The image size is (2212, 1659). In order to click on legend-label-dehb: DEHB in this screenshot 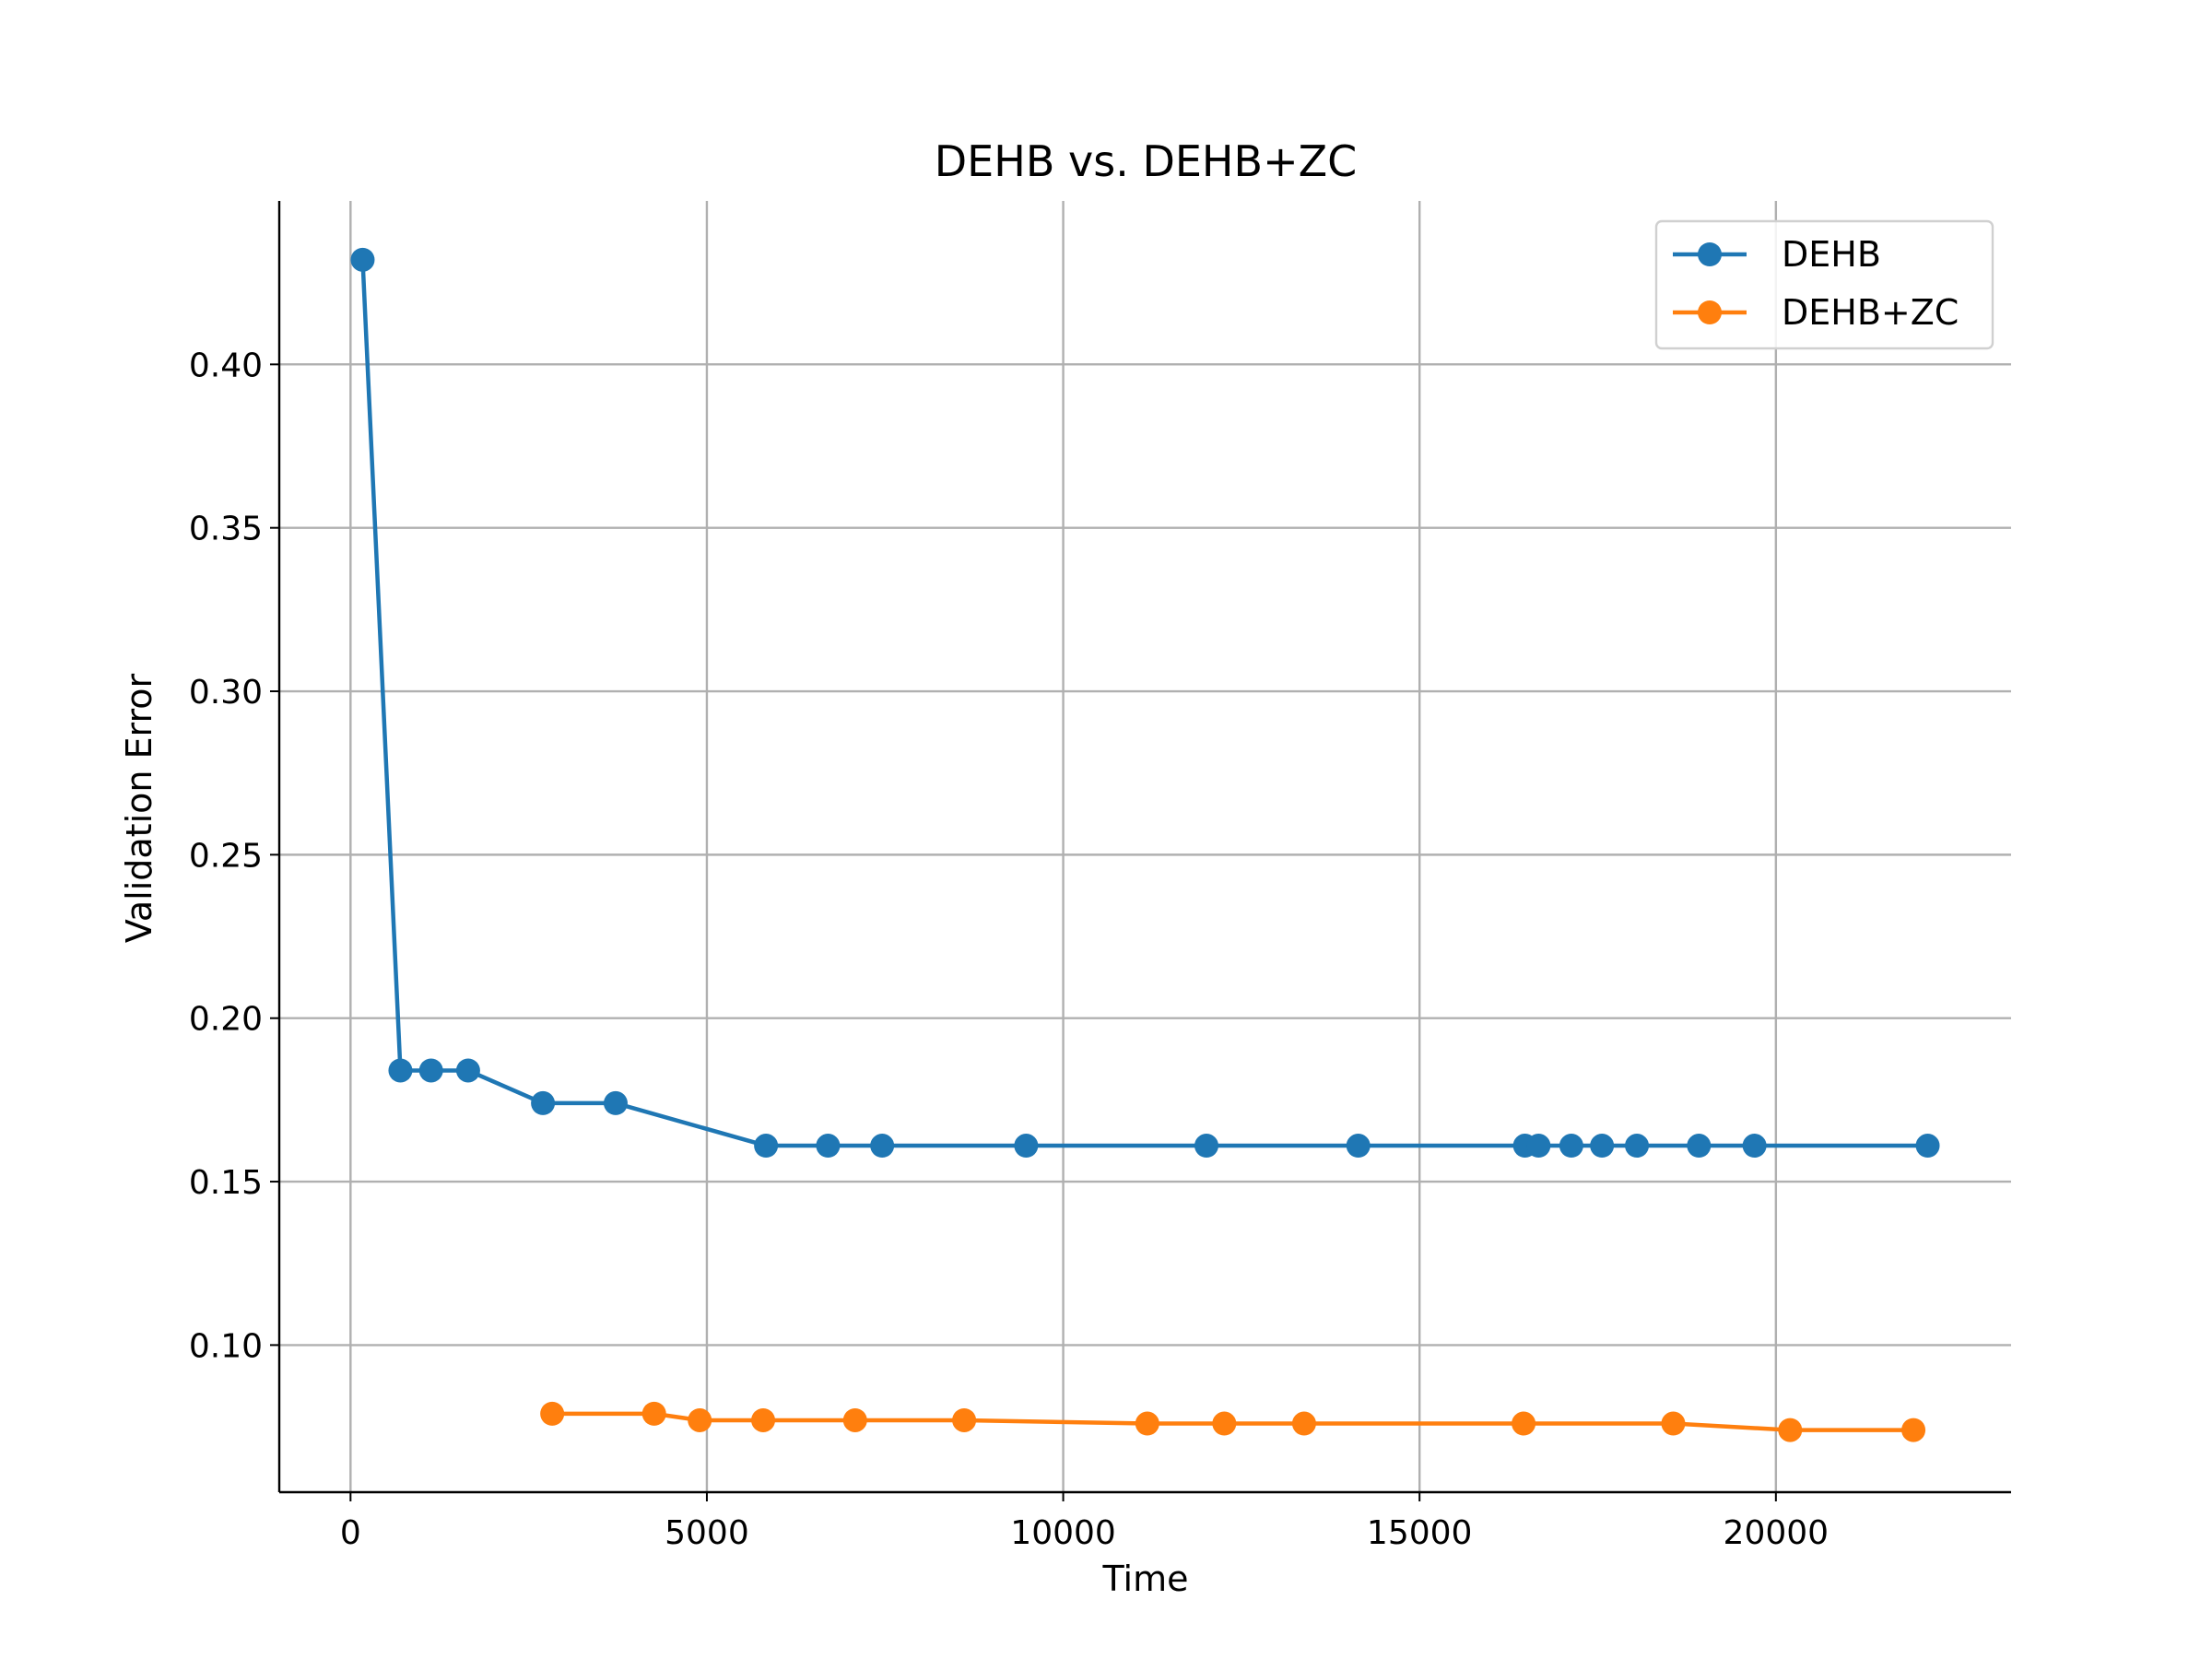, I will do `click(1831, 254)`.